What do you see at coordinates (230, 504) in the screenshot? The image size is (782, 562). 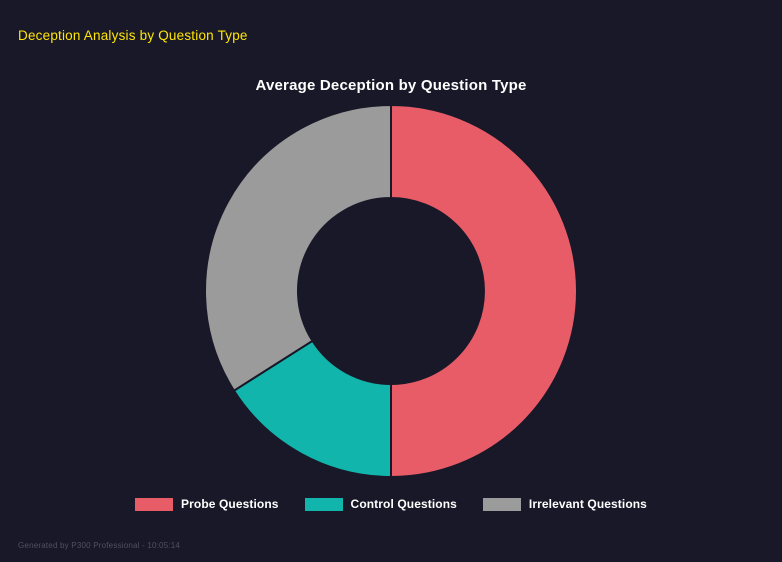 I see `legend-label-probe: Probe Questions` at bounding box center [230, 504].